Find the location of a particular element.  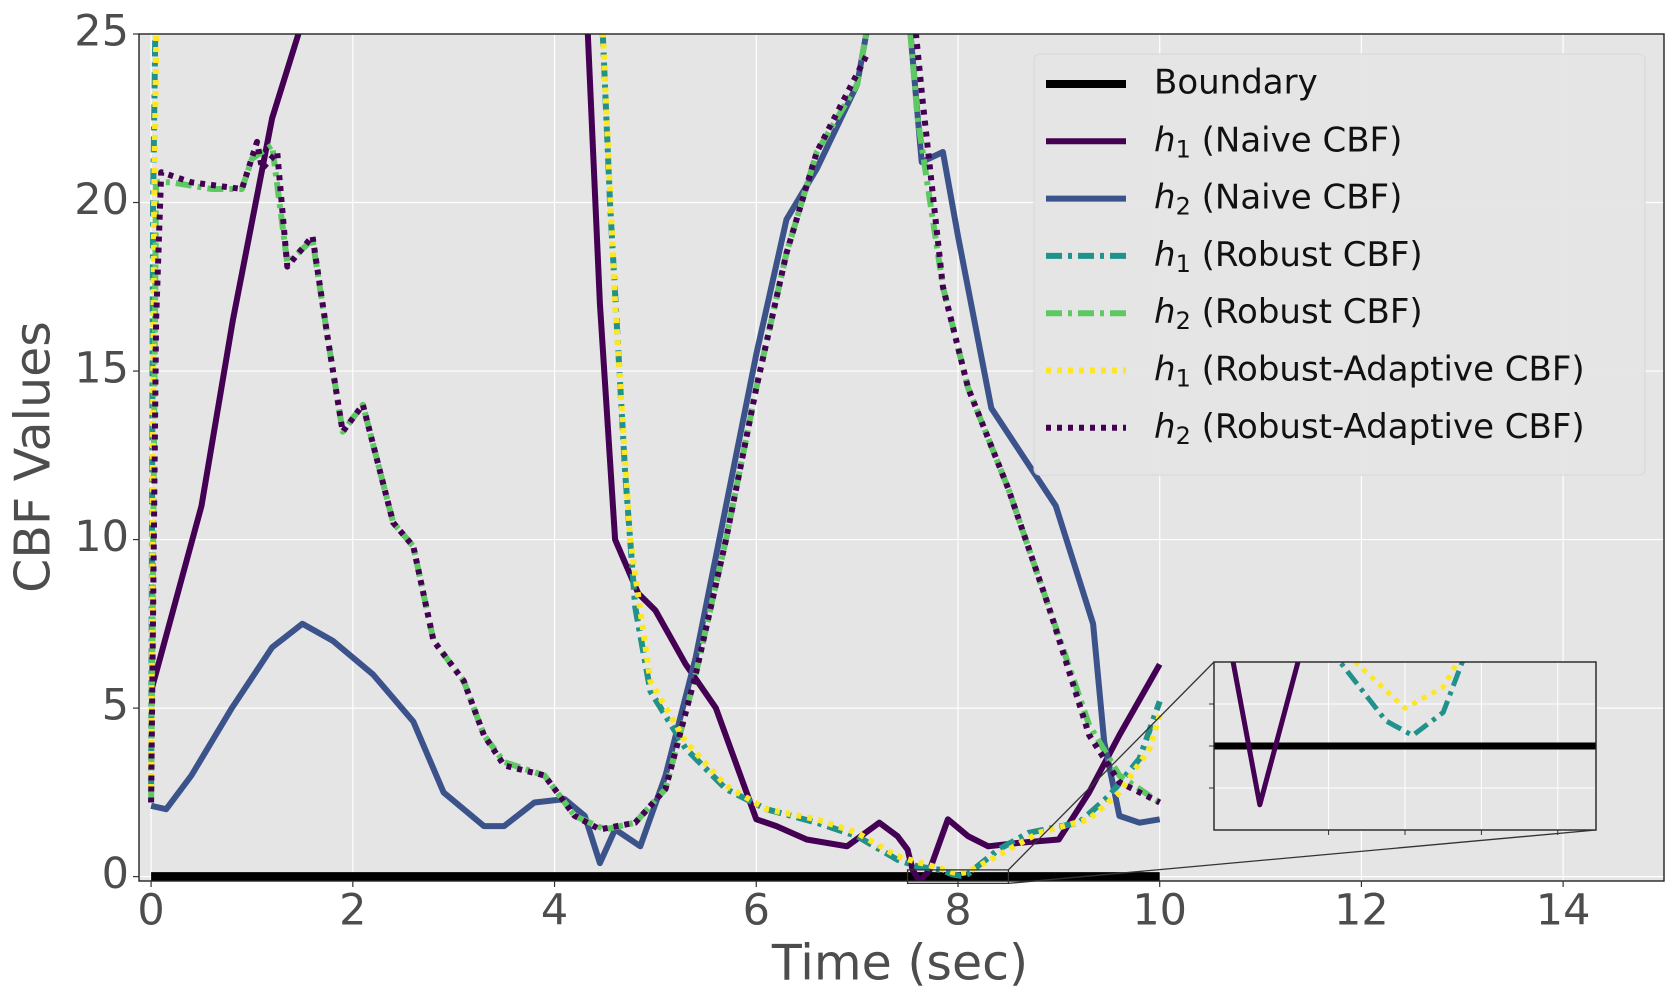

x-tick-label: 14 is located at coordinates (1563, 911).